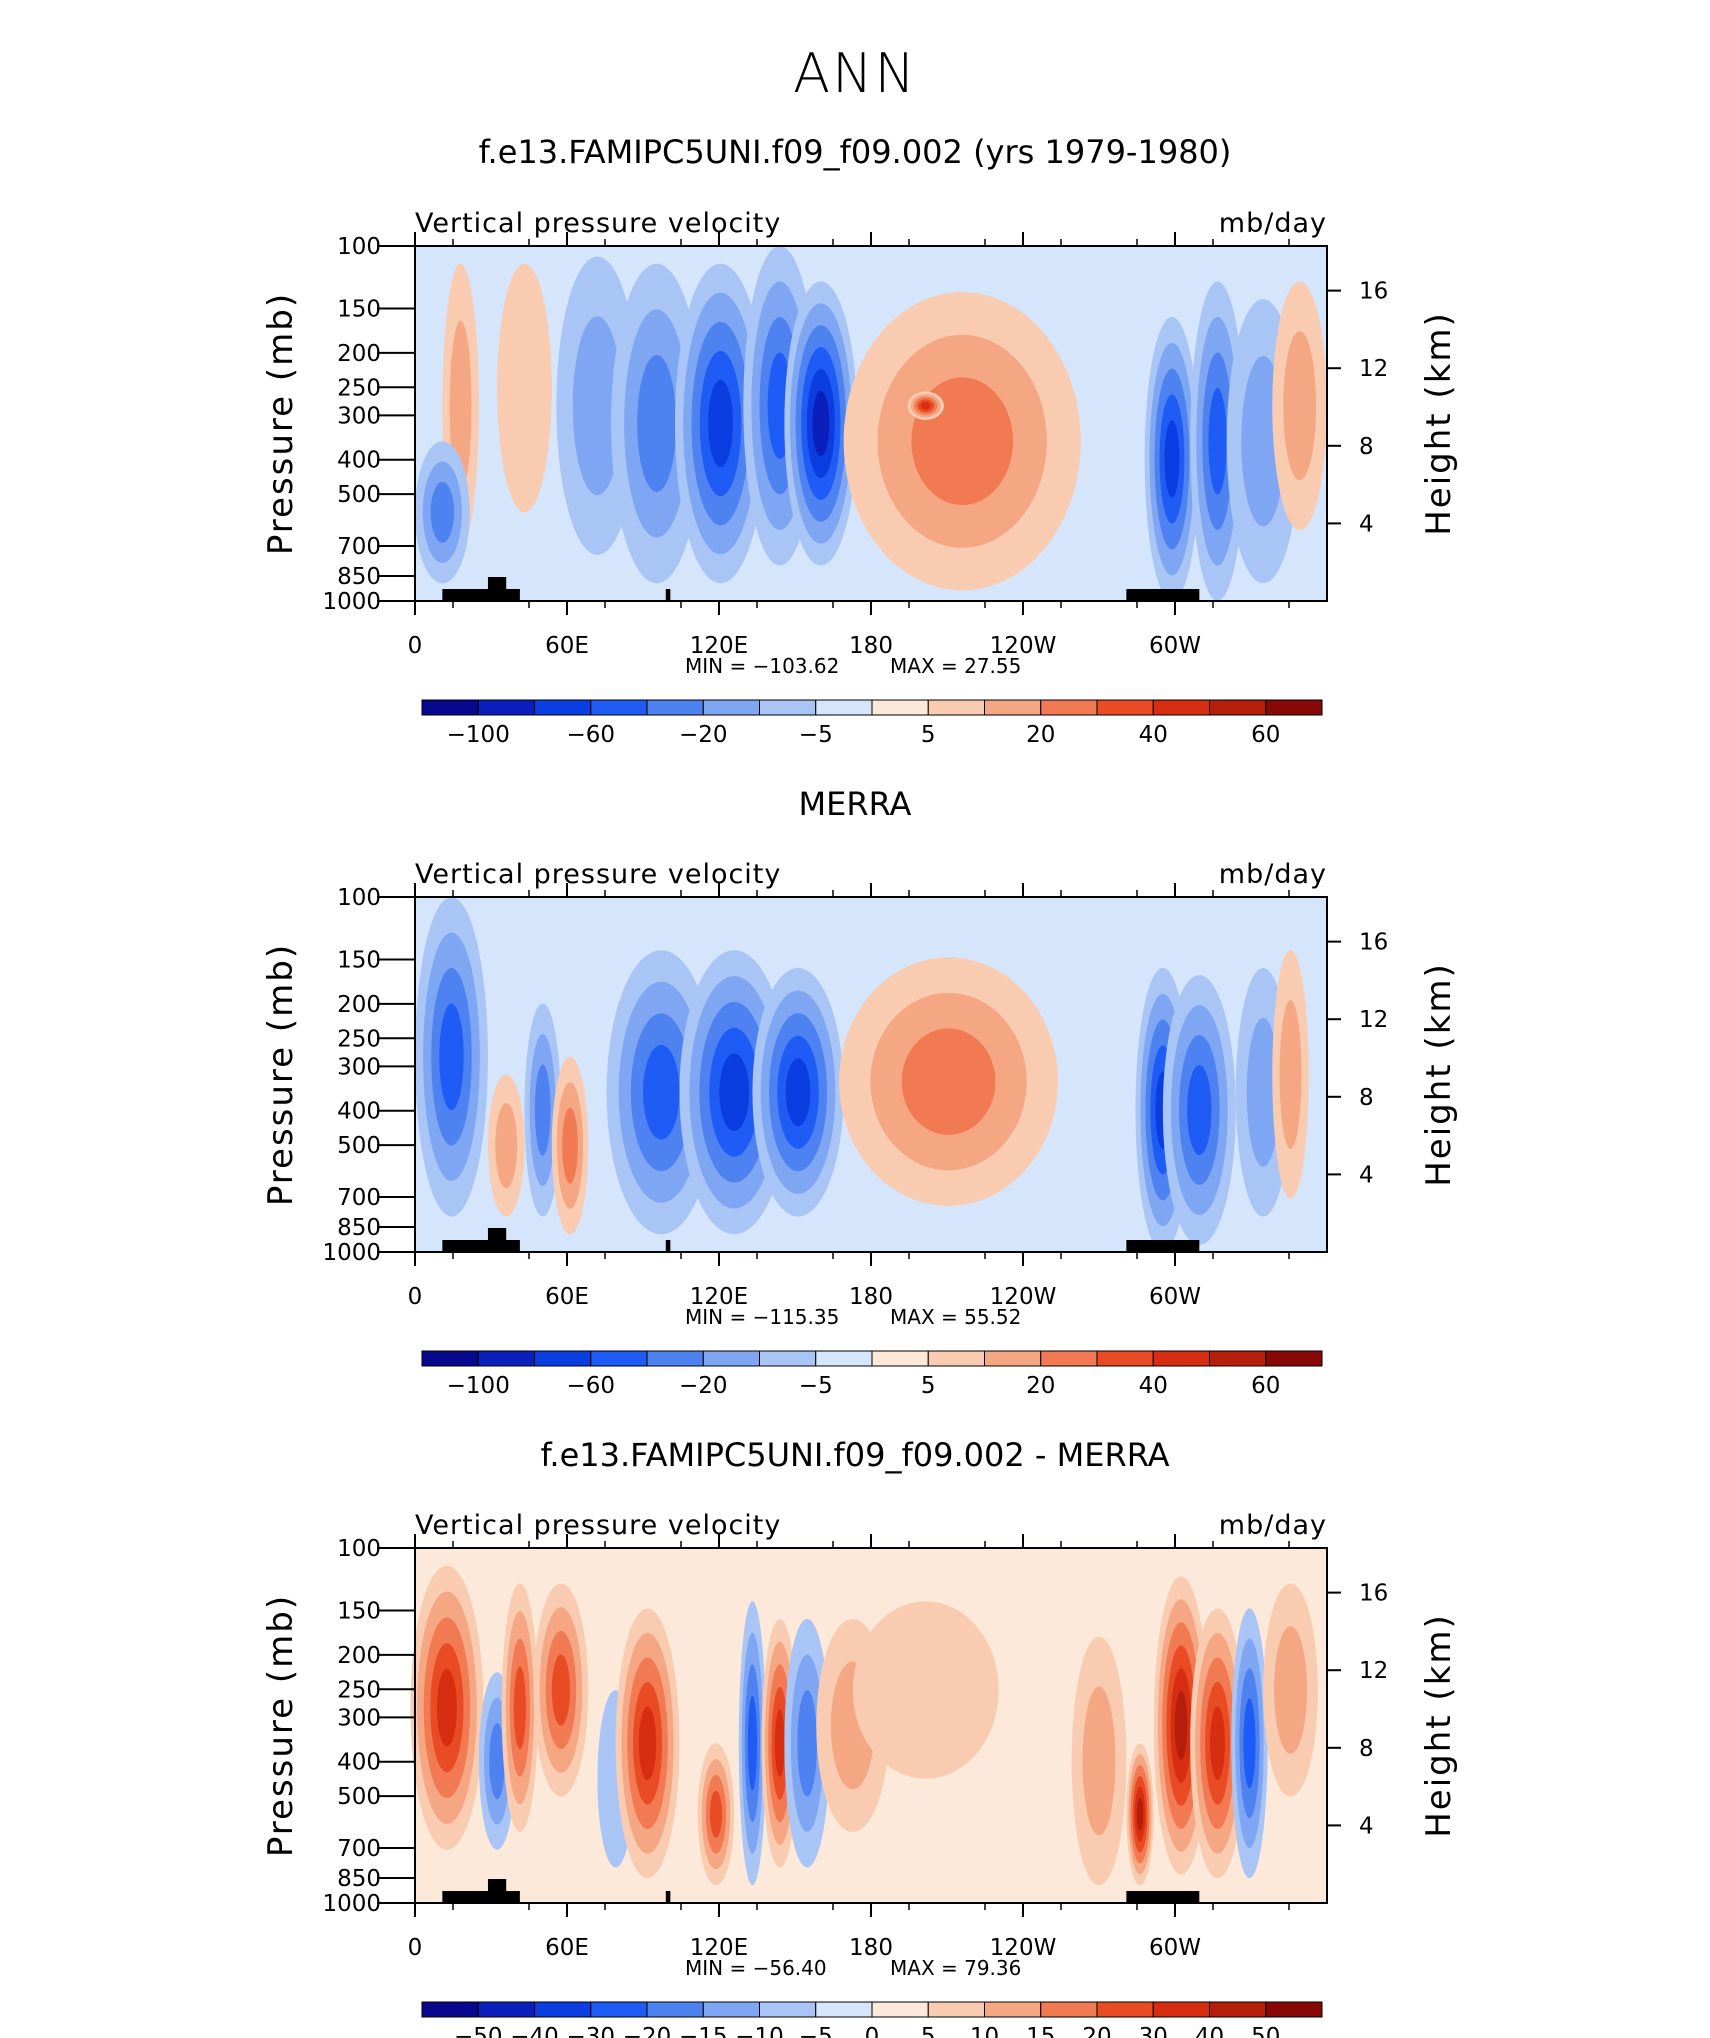 The height and width of the screenshot is (2038, 1710). I want to click on x-tick-label: 60W, so click(1175, 646).